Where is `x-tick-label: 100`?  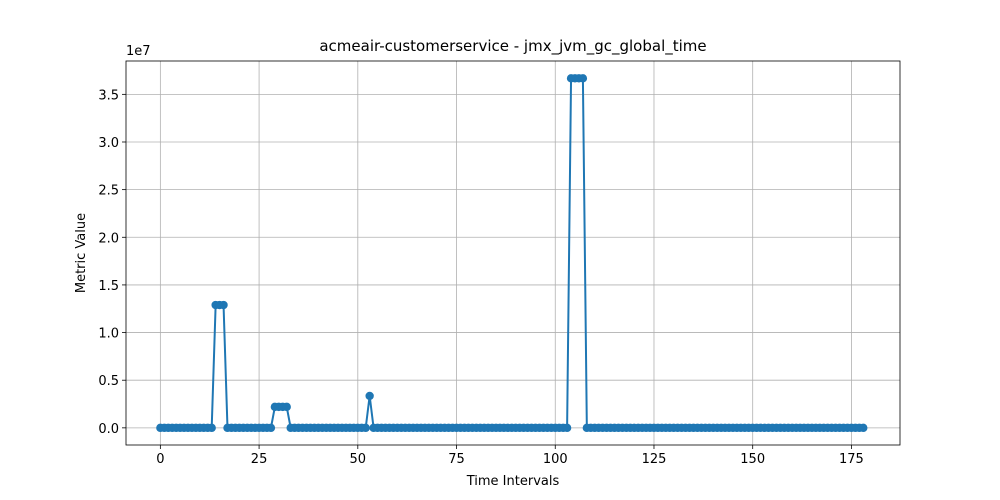 x-tick-label: 100 is located at coordinates (555, 459).